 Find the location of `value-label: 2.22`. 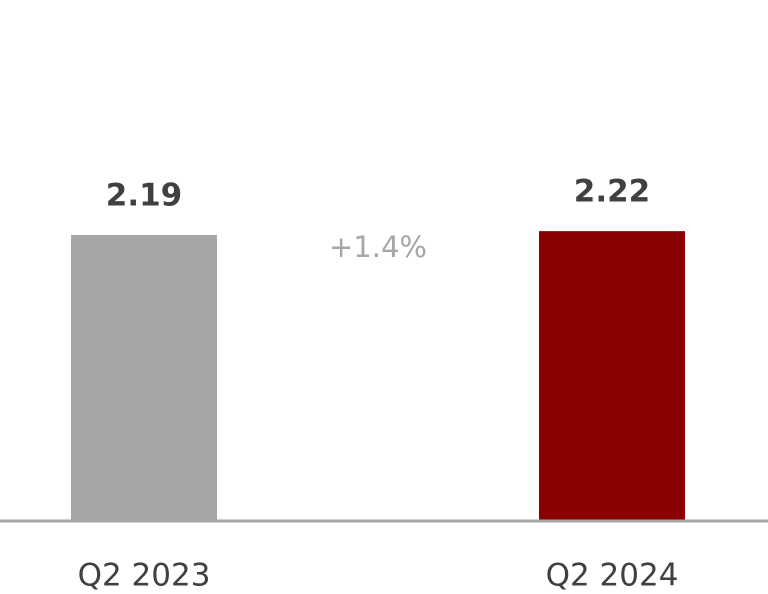

value-label: 2.22 is located at coordinates (612, 192).